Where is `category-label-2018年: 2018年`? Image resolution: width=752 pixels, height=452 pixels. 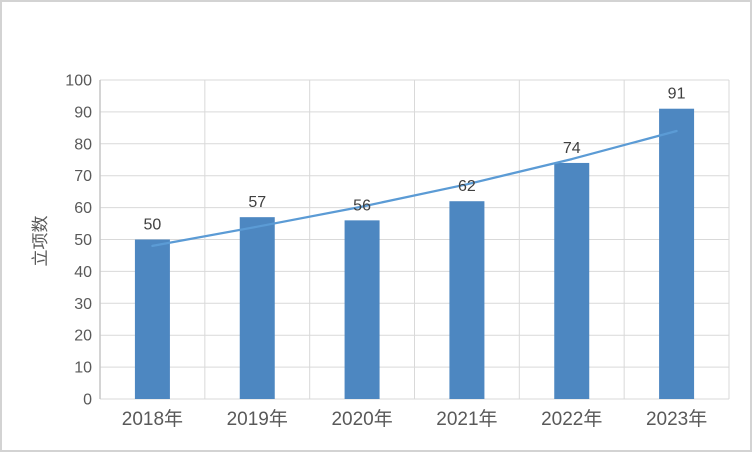
category-label-2018年: 2018年 is located at coordinates (152, 419).